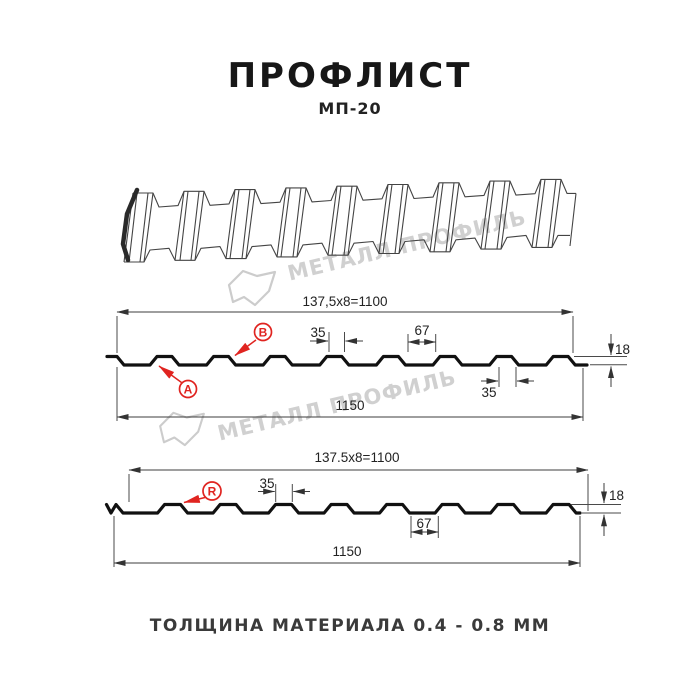  What do you see at coordinates (421, 330) in the screenshot?
I see `dim-groove-width-top: 67` at bounding box center [421, 330].